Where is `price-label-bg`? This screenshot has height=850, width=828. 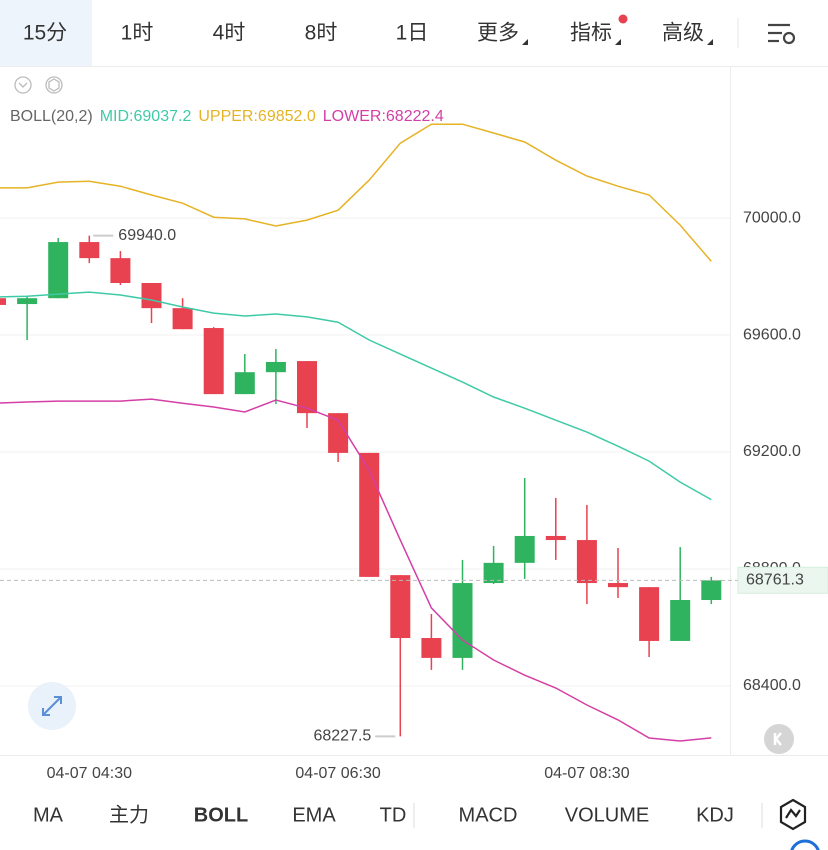
price-label-bg is located at coordinates (782, 580).